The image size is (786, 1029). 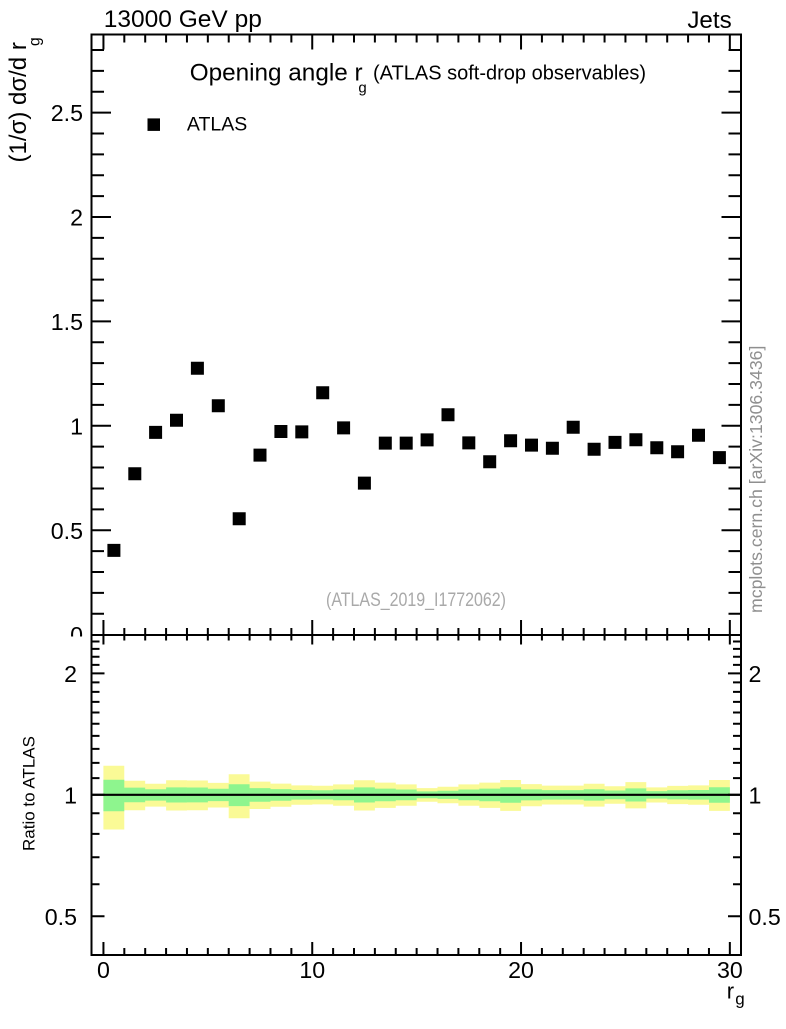 I want to click on svg-text: 1.5, so click(x=67, y=322).